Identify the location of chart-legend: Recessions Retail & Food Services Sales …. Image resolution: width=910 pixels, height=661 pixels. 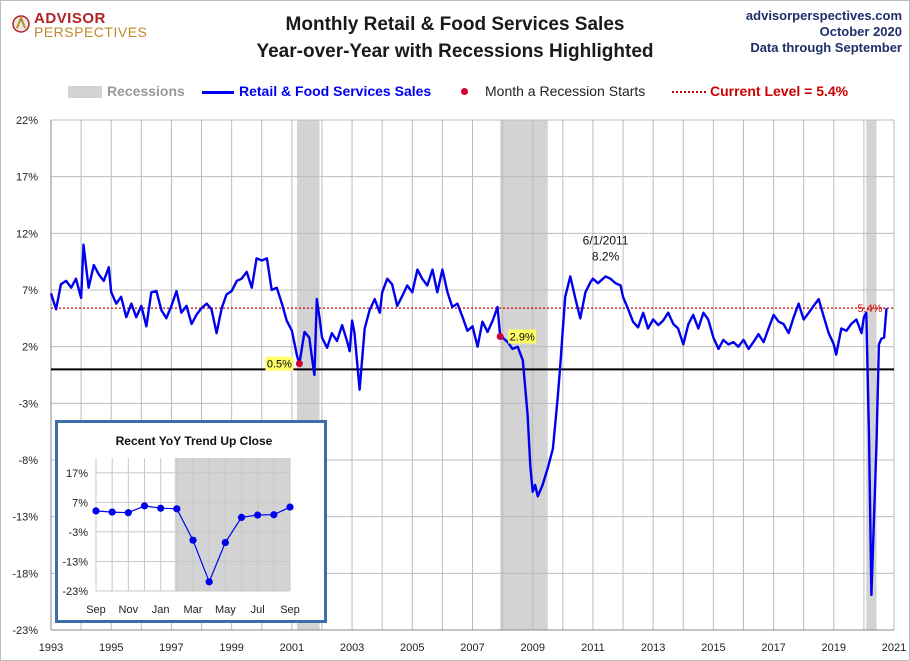
(455, 92).